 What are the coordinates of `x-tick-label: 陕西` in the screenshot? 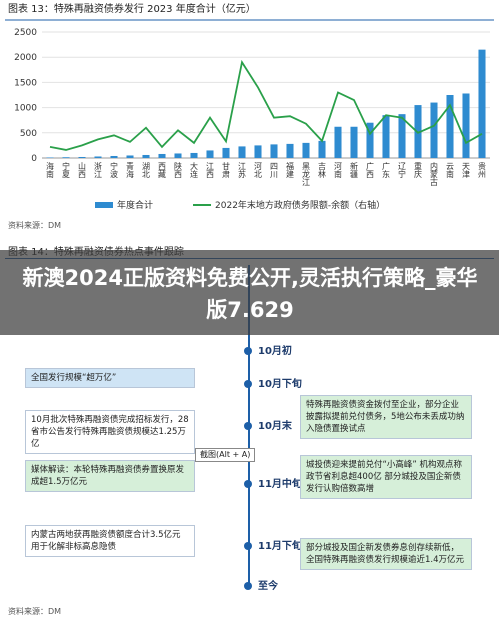 It's located at (178, 170).